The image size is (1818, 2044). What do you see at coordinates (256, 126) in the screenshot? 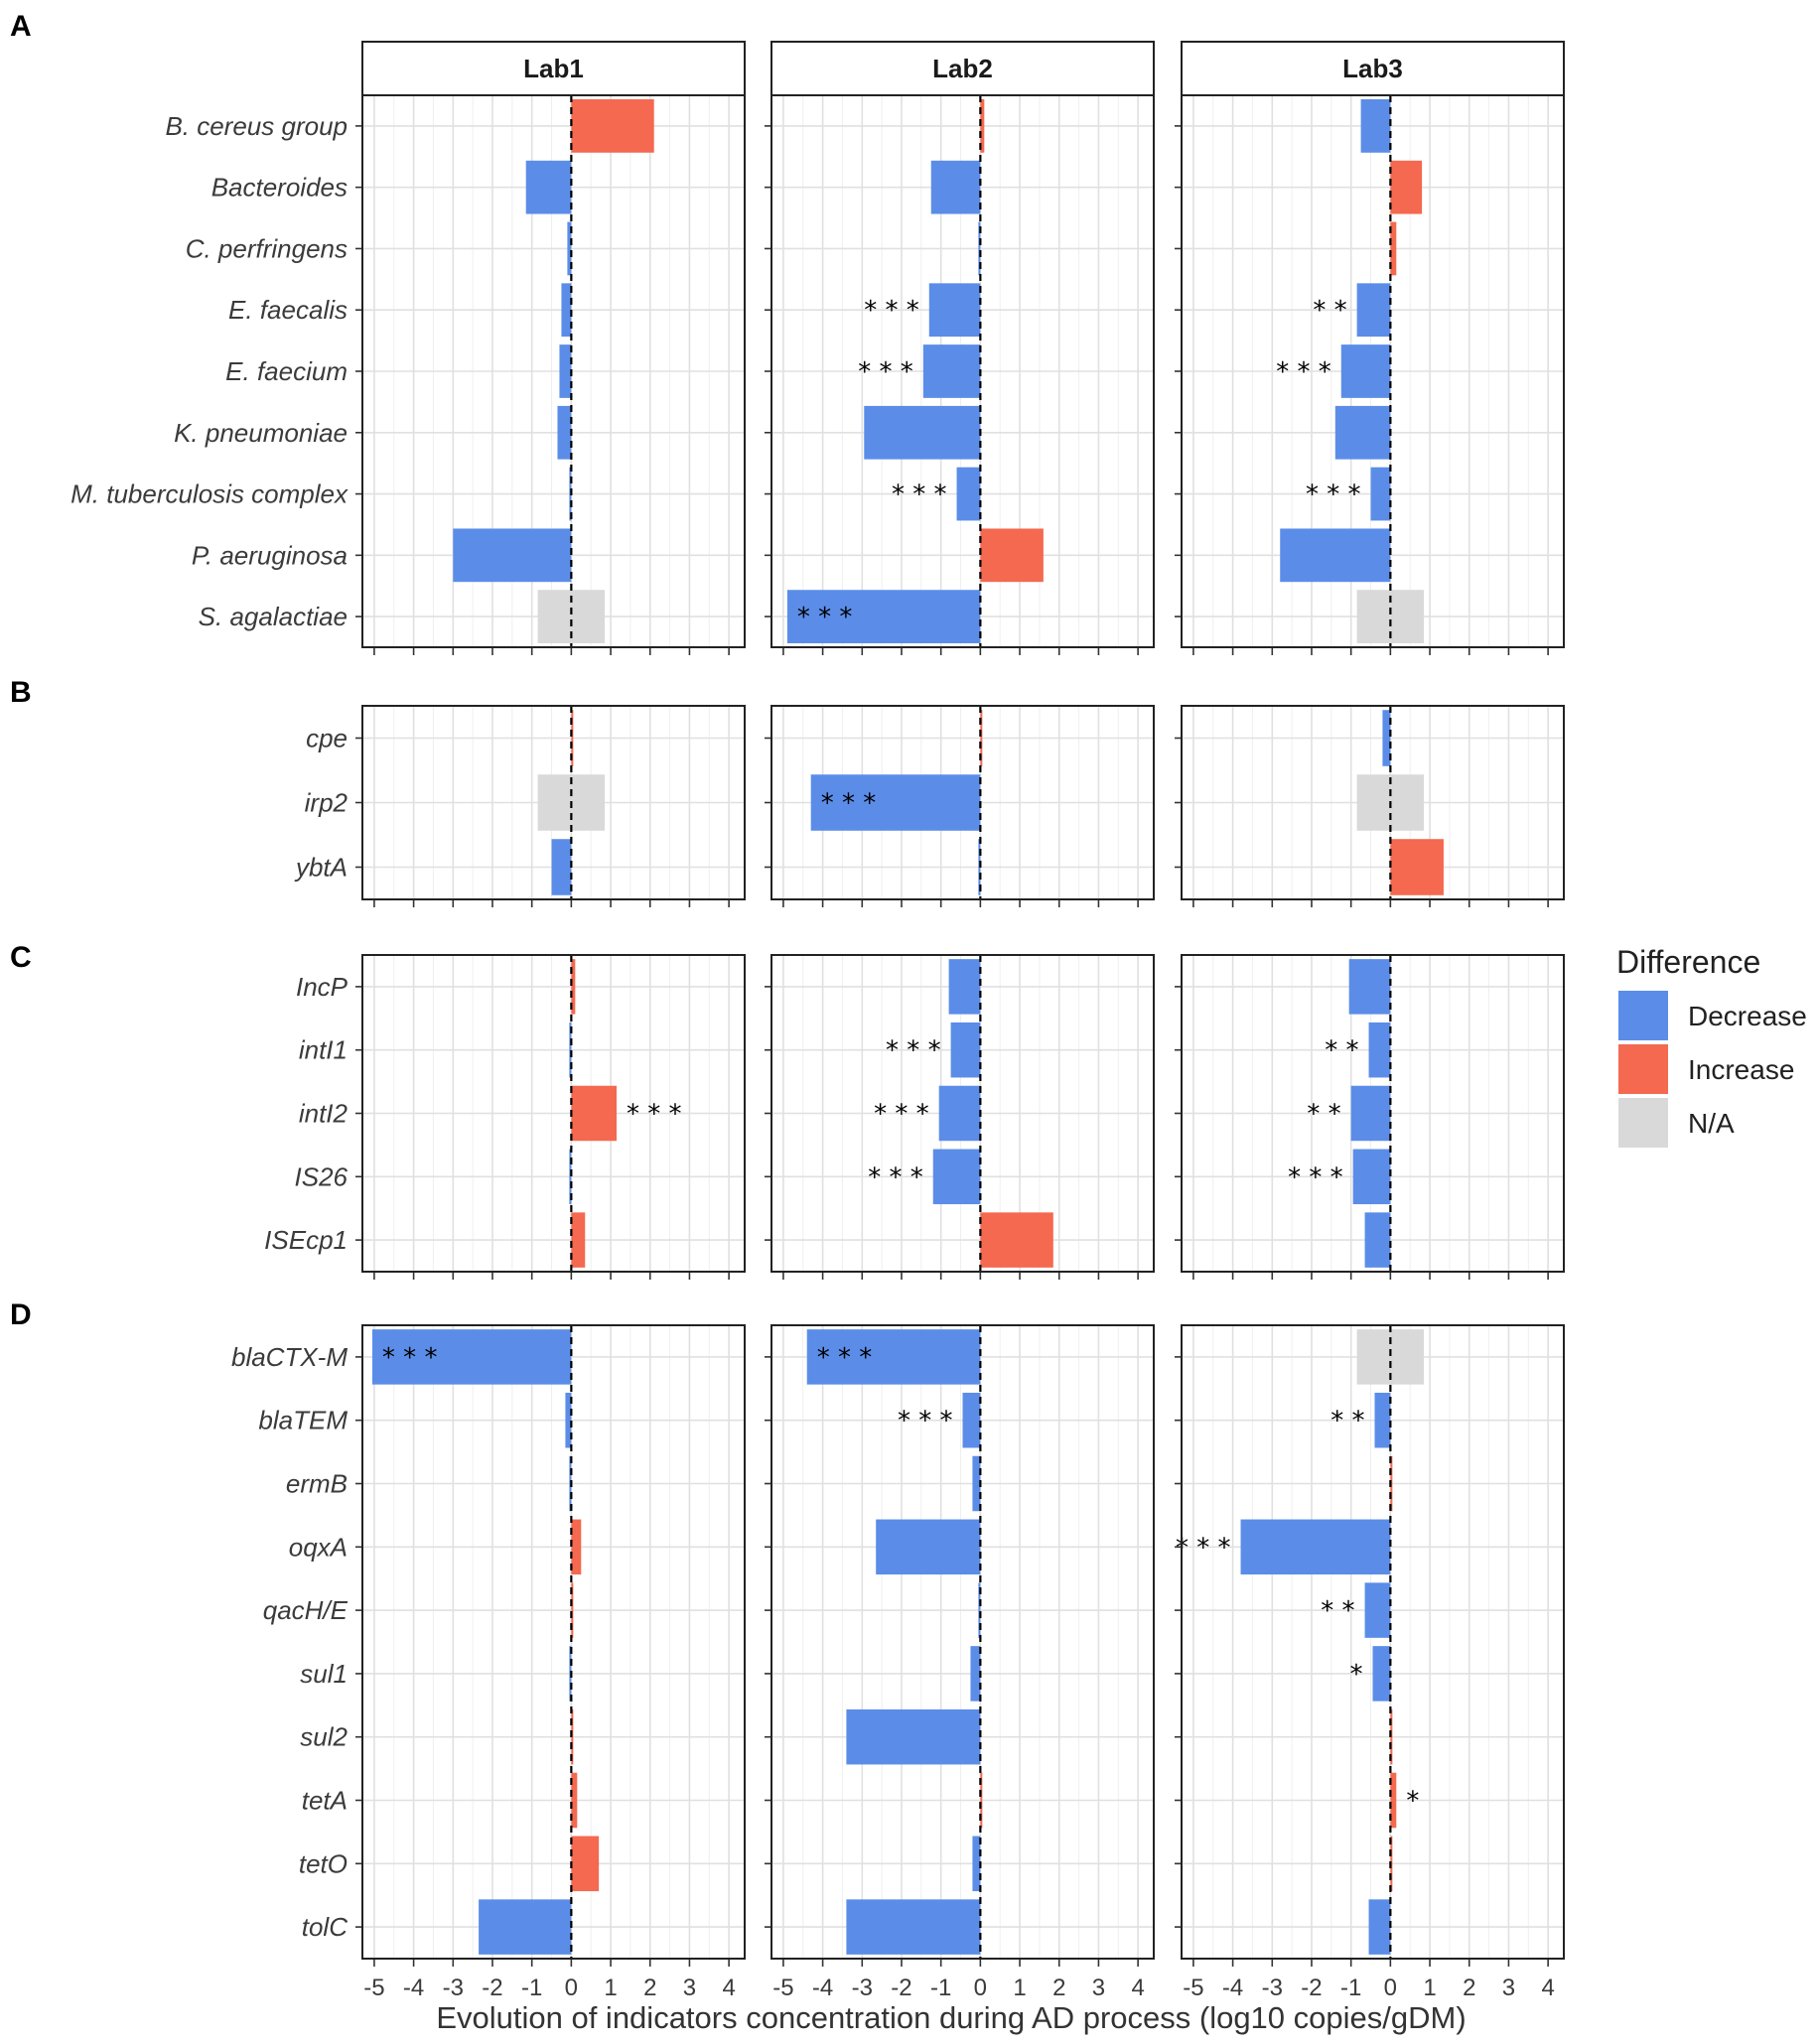
I see `category-label: B. cereus group` at bounding box center [256, 126].